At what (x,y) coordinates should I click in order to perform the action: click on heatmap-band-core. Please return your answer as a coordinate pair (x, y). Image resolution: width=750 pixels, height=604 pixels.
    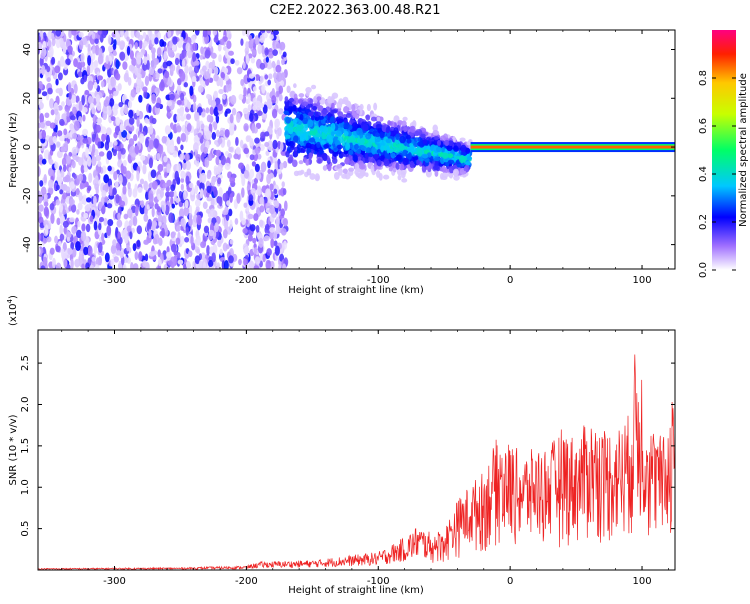
    Looking at the image, I should click on (572, 147).